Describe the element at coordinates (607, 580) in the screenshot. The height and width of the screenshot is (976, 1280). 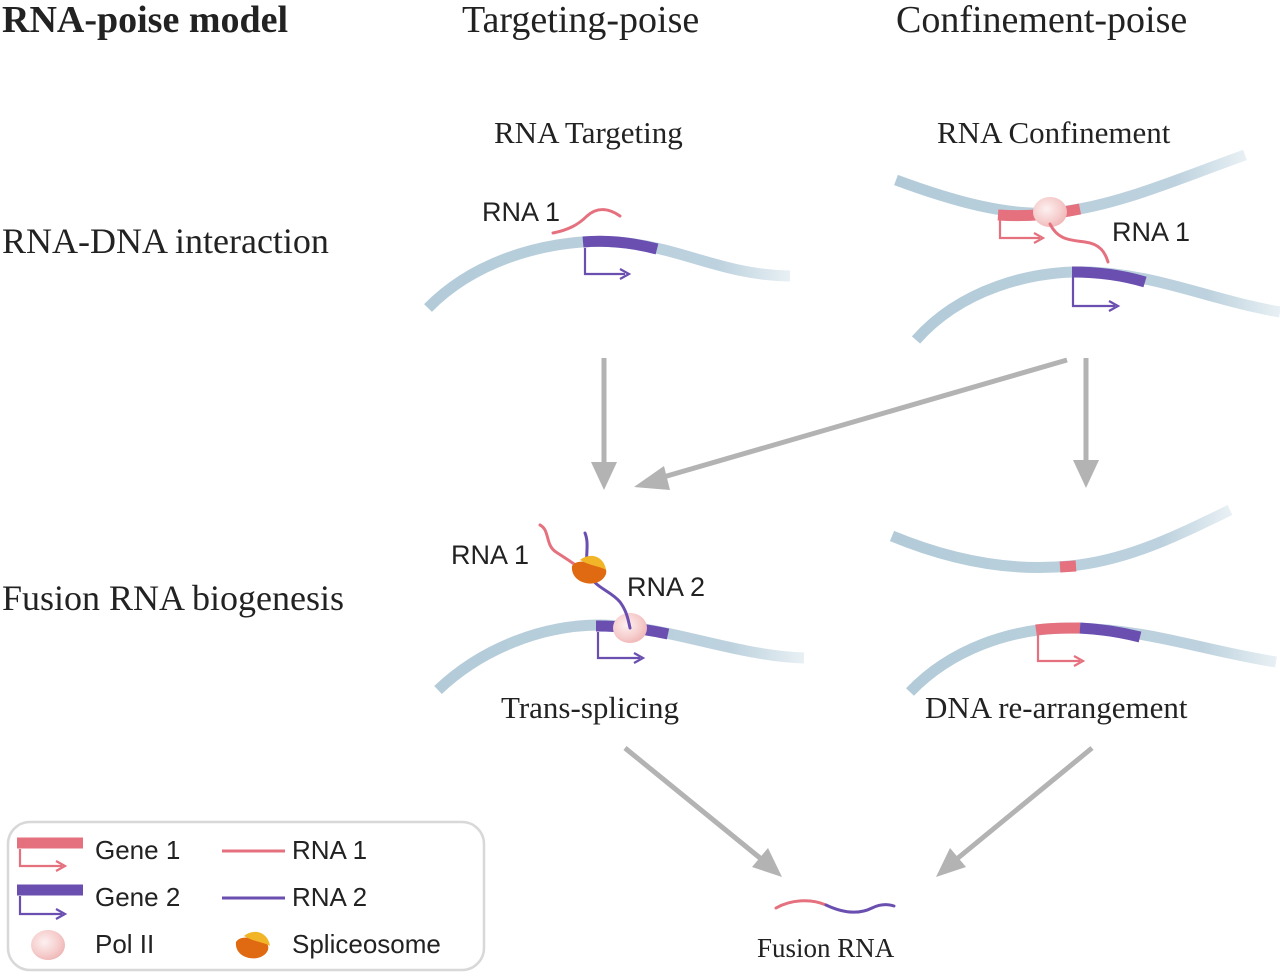
I see `rna-2-strand` at that location.